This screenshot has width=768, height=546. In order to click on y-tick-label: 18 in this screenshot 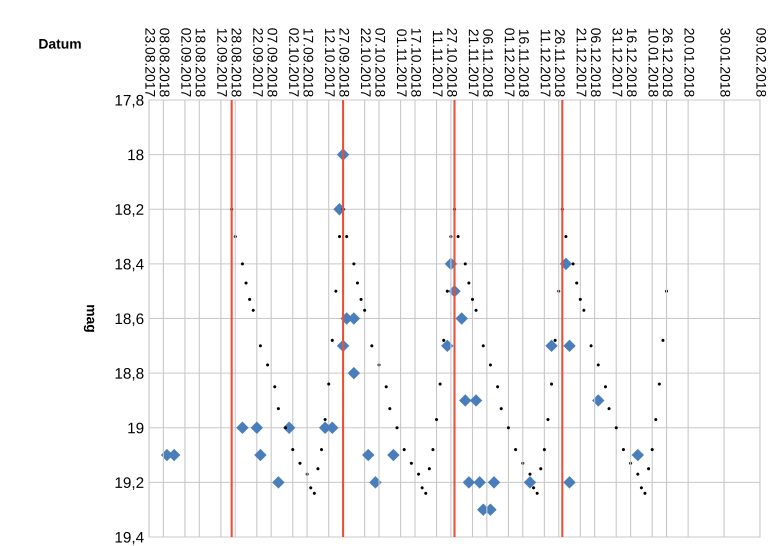, I will do `click(136, 154)`.